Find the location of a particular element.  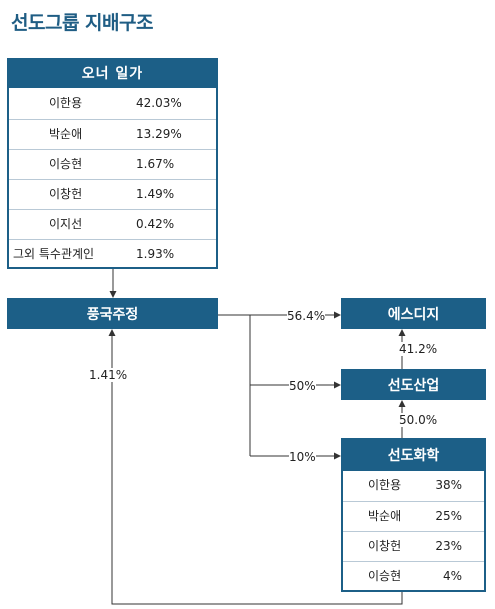

owner-name: 박순애 is located at coordinates (66, 134).